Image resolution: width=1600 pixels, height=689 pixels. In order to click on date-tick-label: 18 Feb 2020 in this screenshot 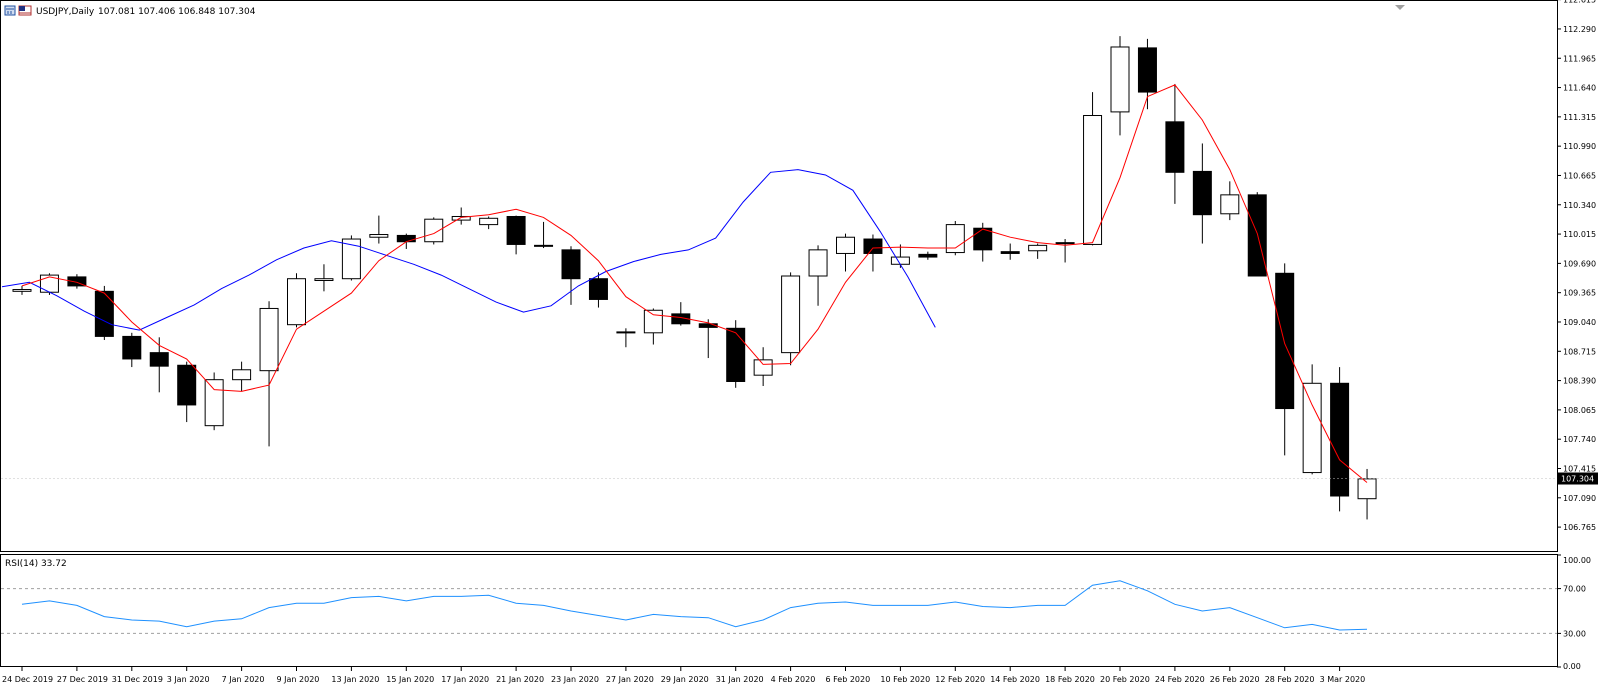, I will do `click(1070, 679)`.